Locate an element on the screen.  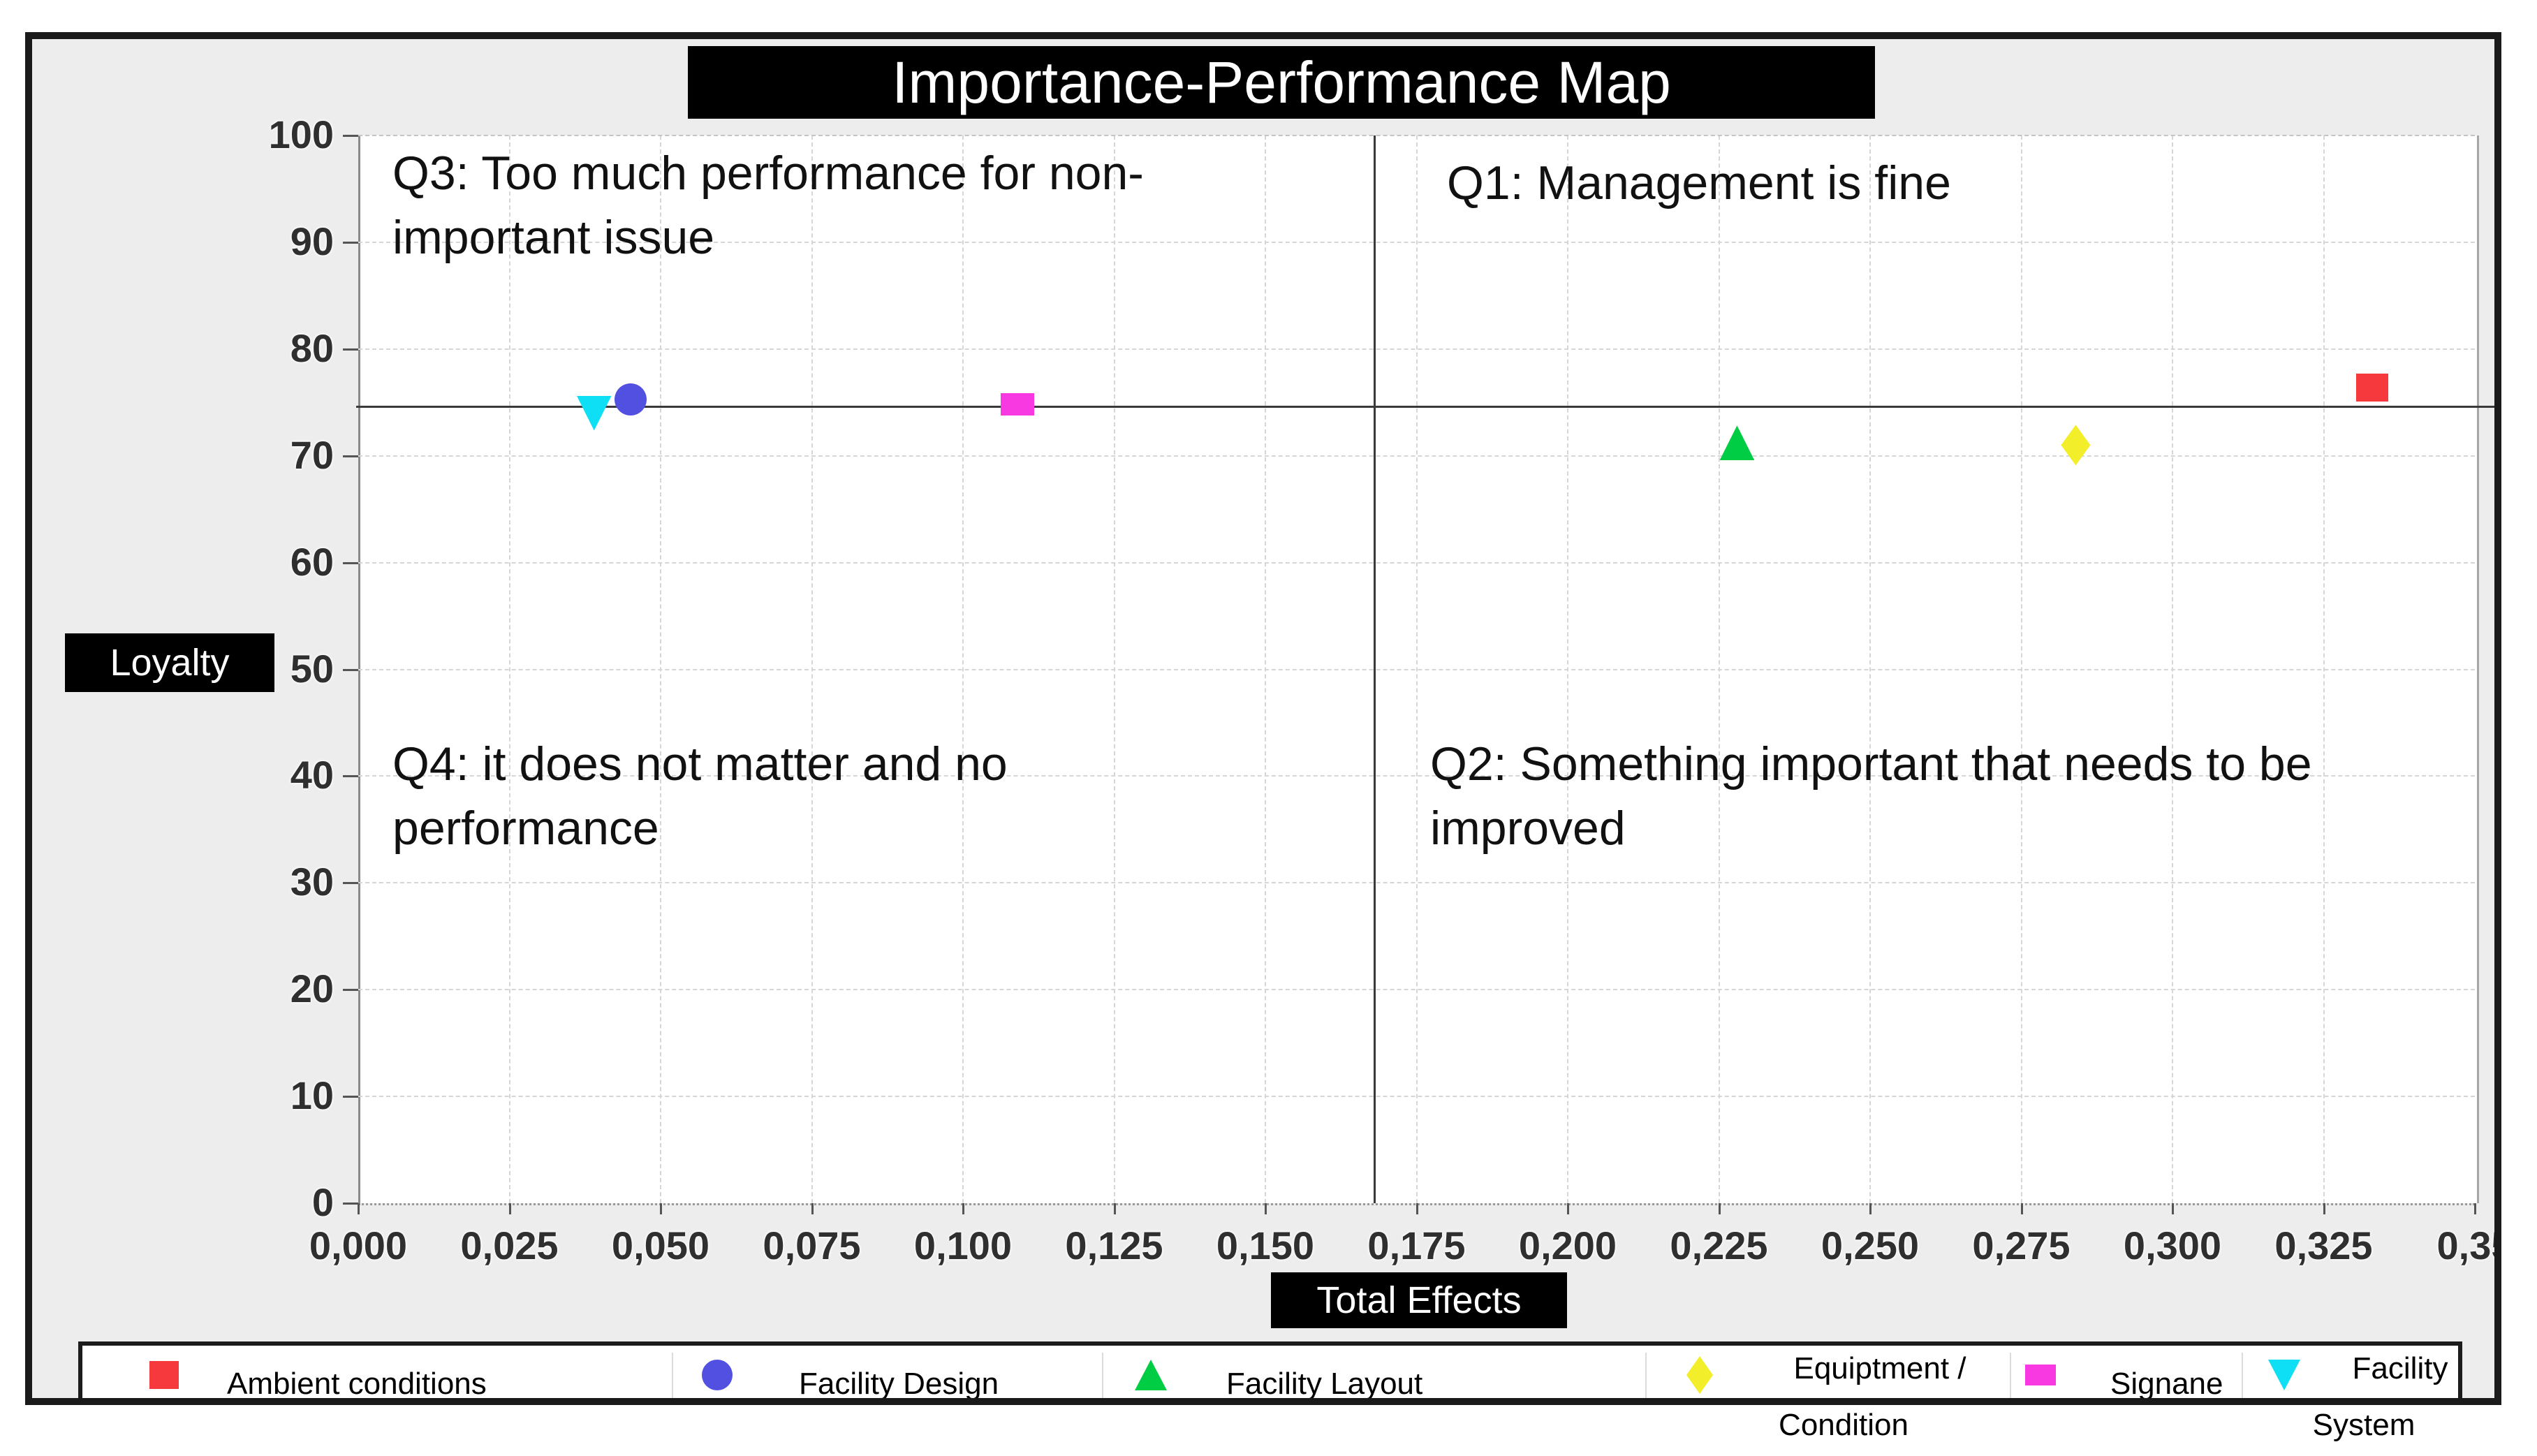
y-tick-label: 80 is located at coordinates (312, 347).